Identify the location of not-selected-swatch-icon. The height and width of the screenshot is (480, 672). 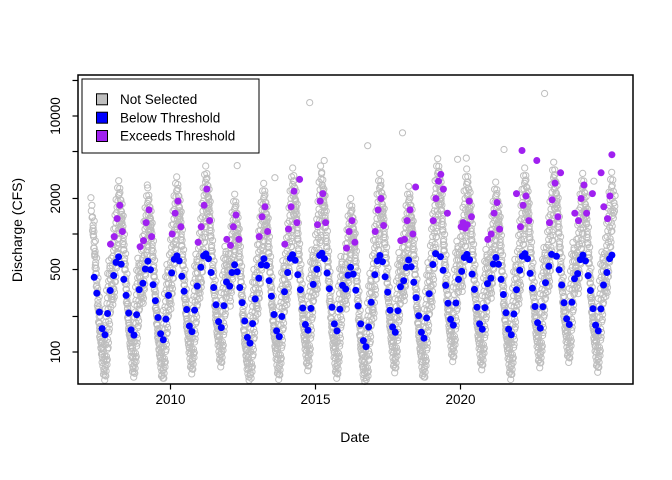
(102, 99).